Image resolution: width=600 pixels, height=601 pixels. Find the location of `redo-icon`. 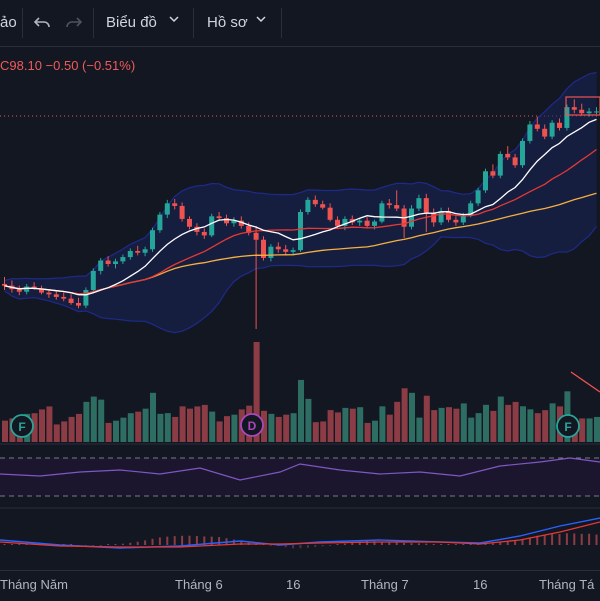

redo-icon is located at coordinates (74, 22).